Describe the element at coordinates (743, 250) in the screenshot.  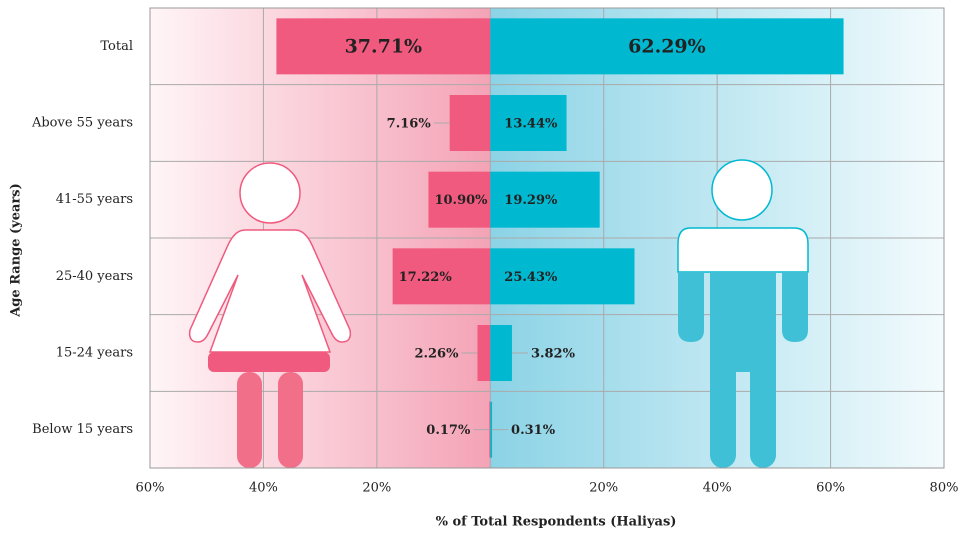
I see `male-shirt` at that location.